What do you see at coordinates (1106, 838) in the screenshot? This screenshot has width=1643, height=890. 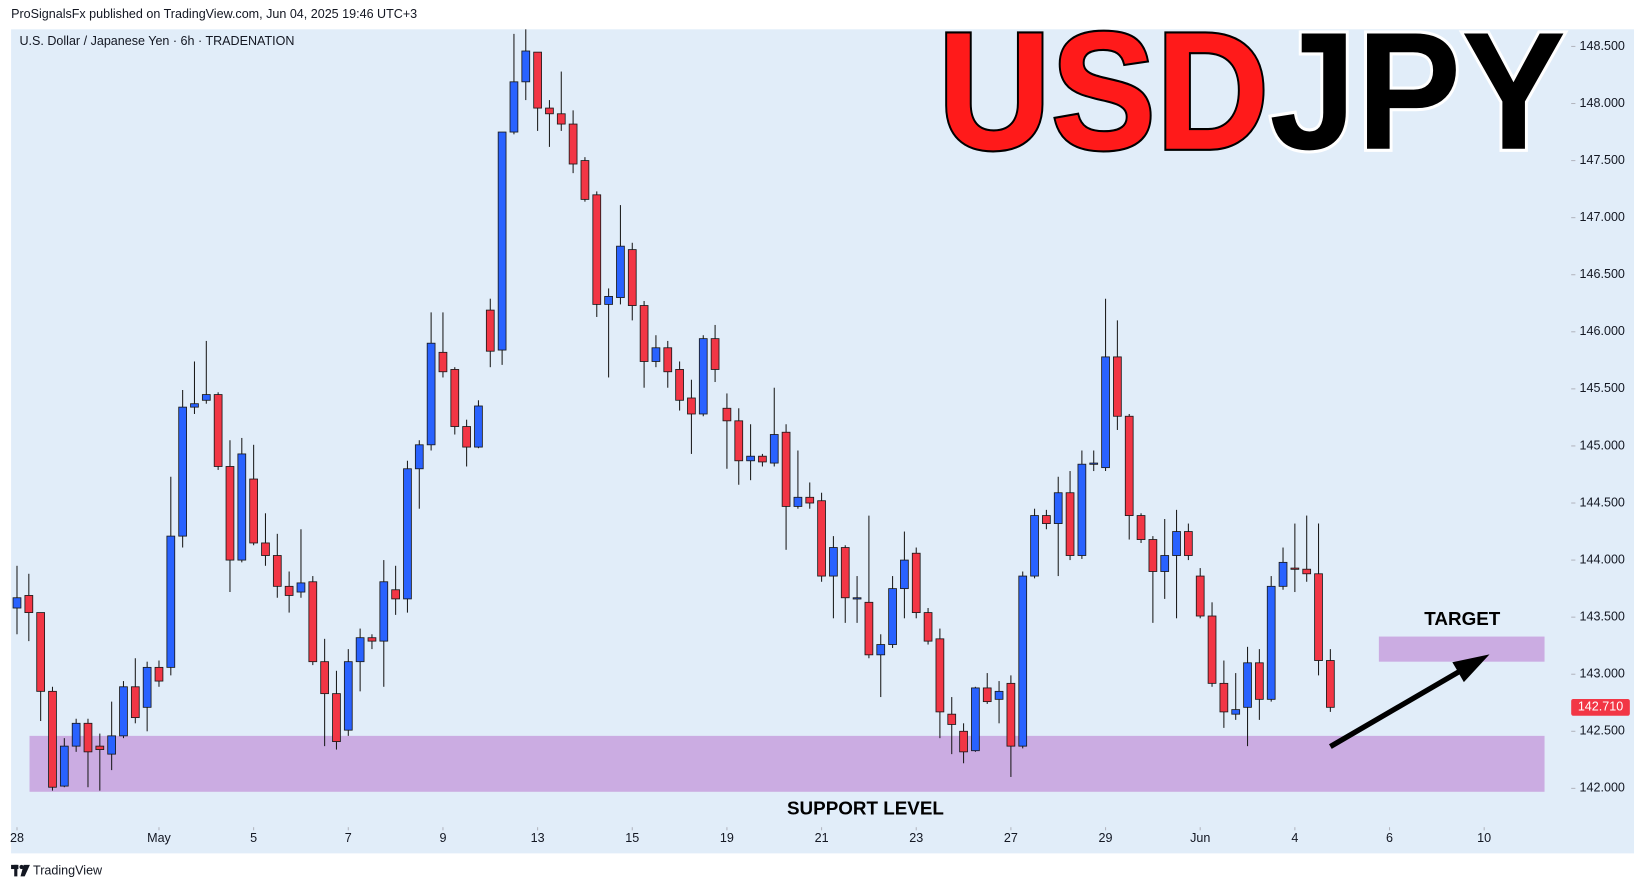 I see `x-tick-label: 29` at bounding box center [1106, 838].